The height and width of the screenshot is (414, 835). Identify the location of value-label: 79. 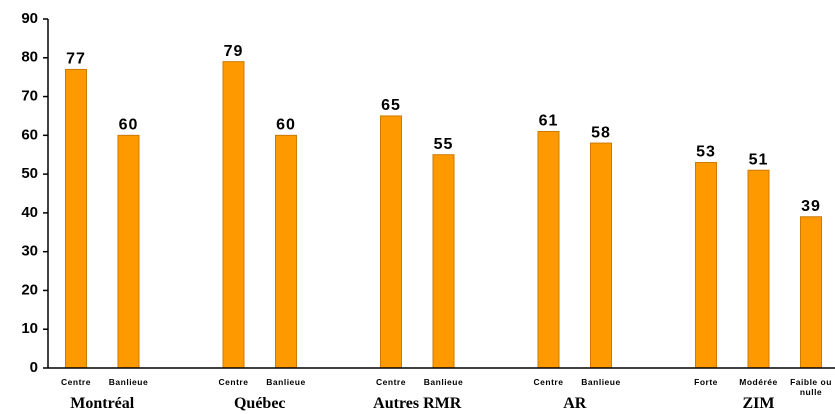
(234, 51).